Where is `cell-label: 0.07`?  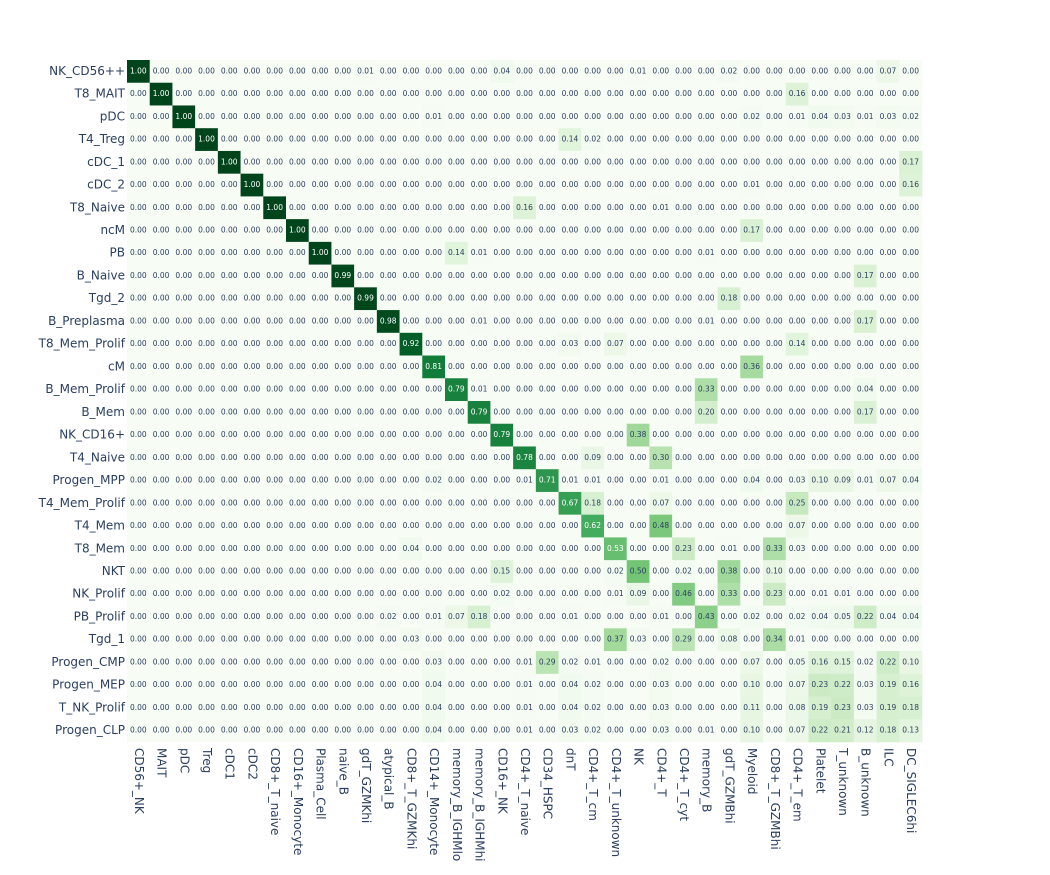
cell-label: 0.07 is located at coordinates (660, 502).